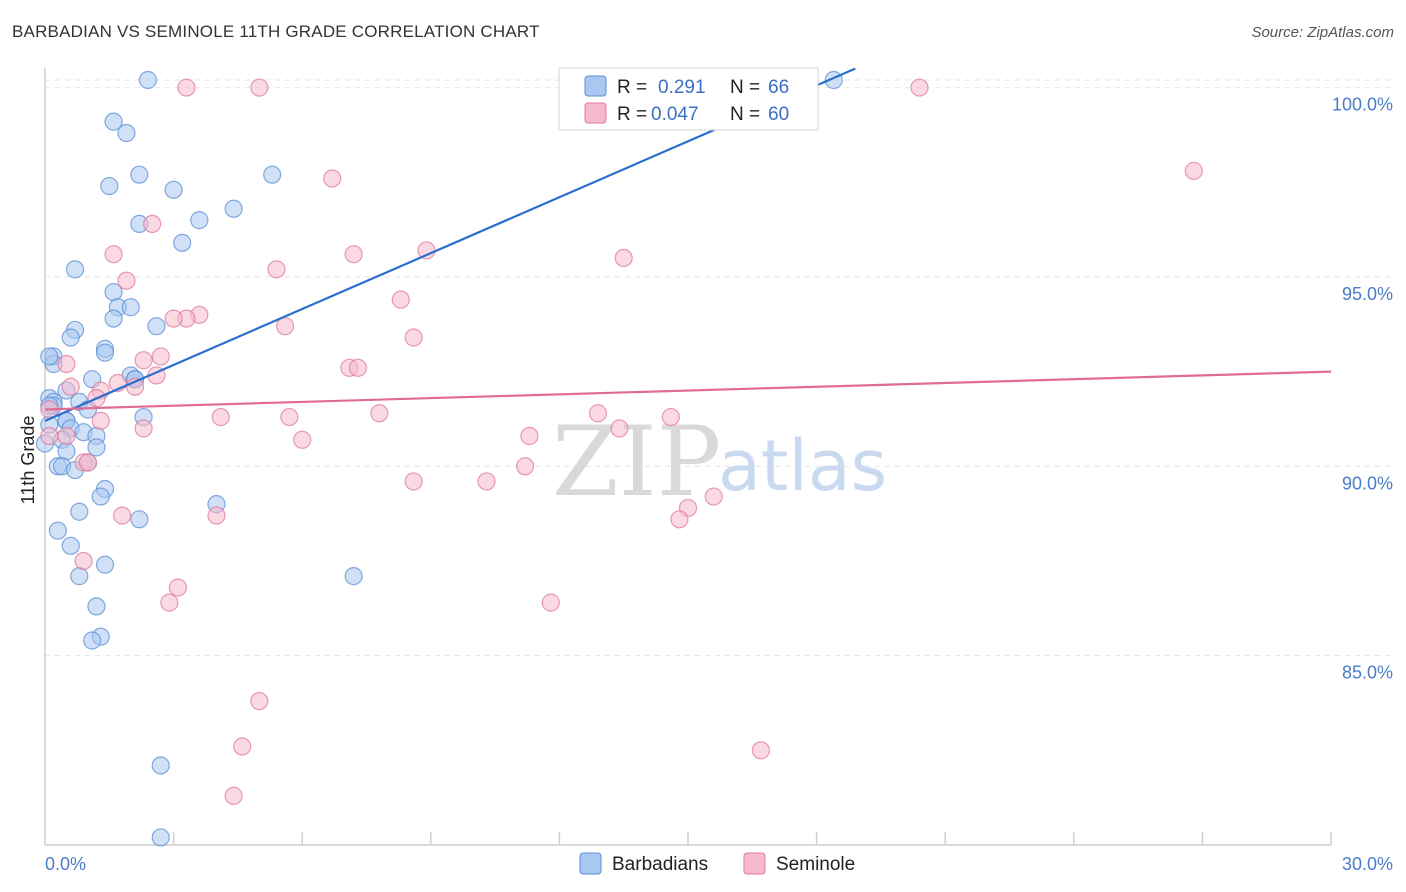  Describe the element at coordinates (1362, 105) in the screenshot. I see `y-tick-label: 100.0%` at that location.